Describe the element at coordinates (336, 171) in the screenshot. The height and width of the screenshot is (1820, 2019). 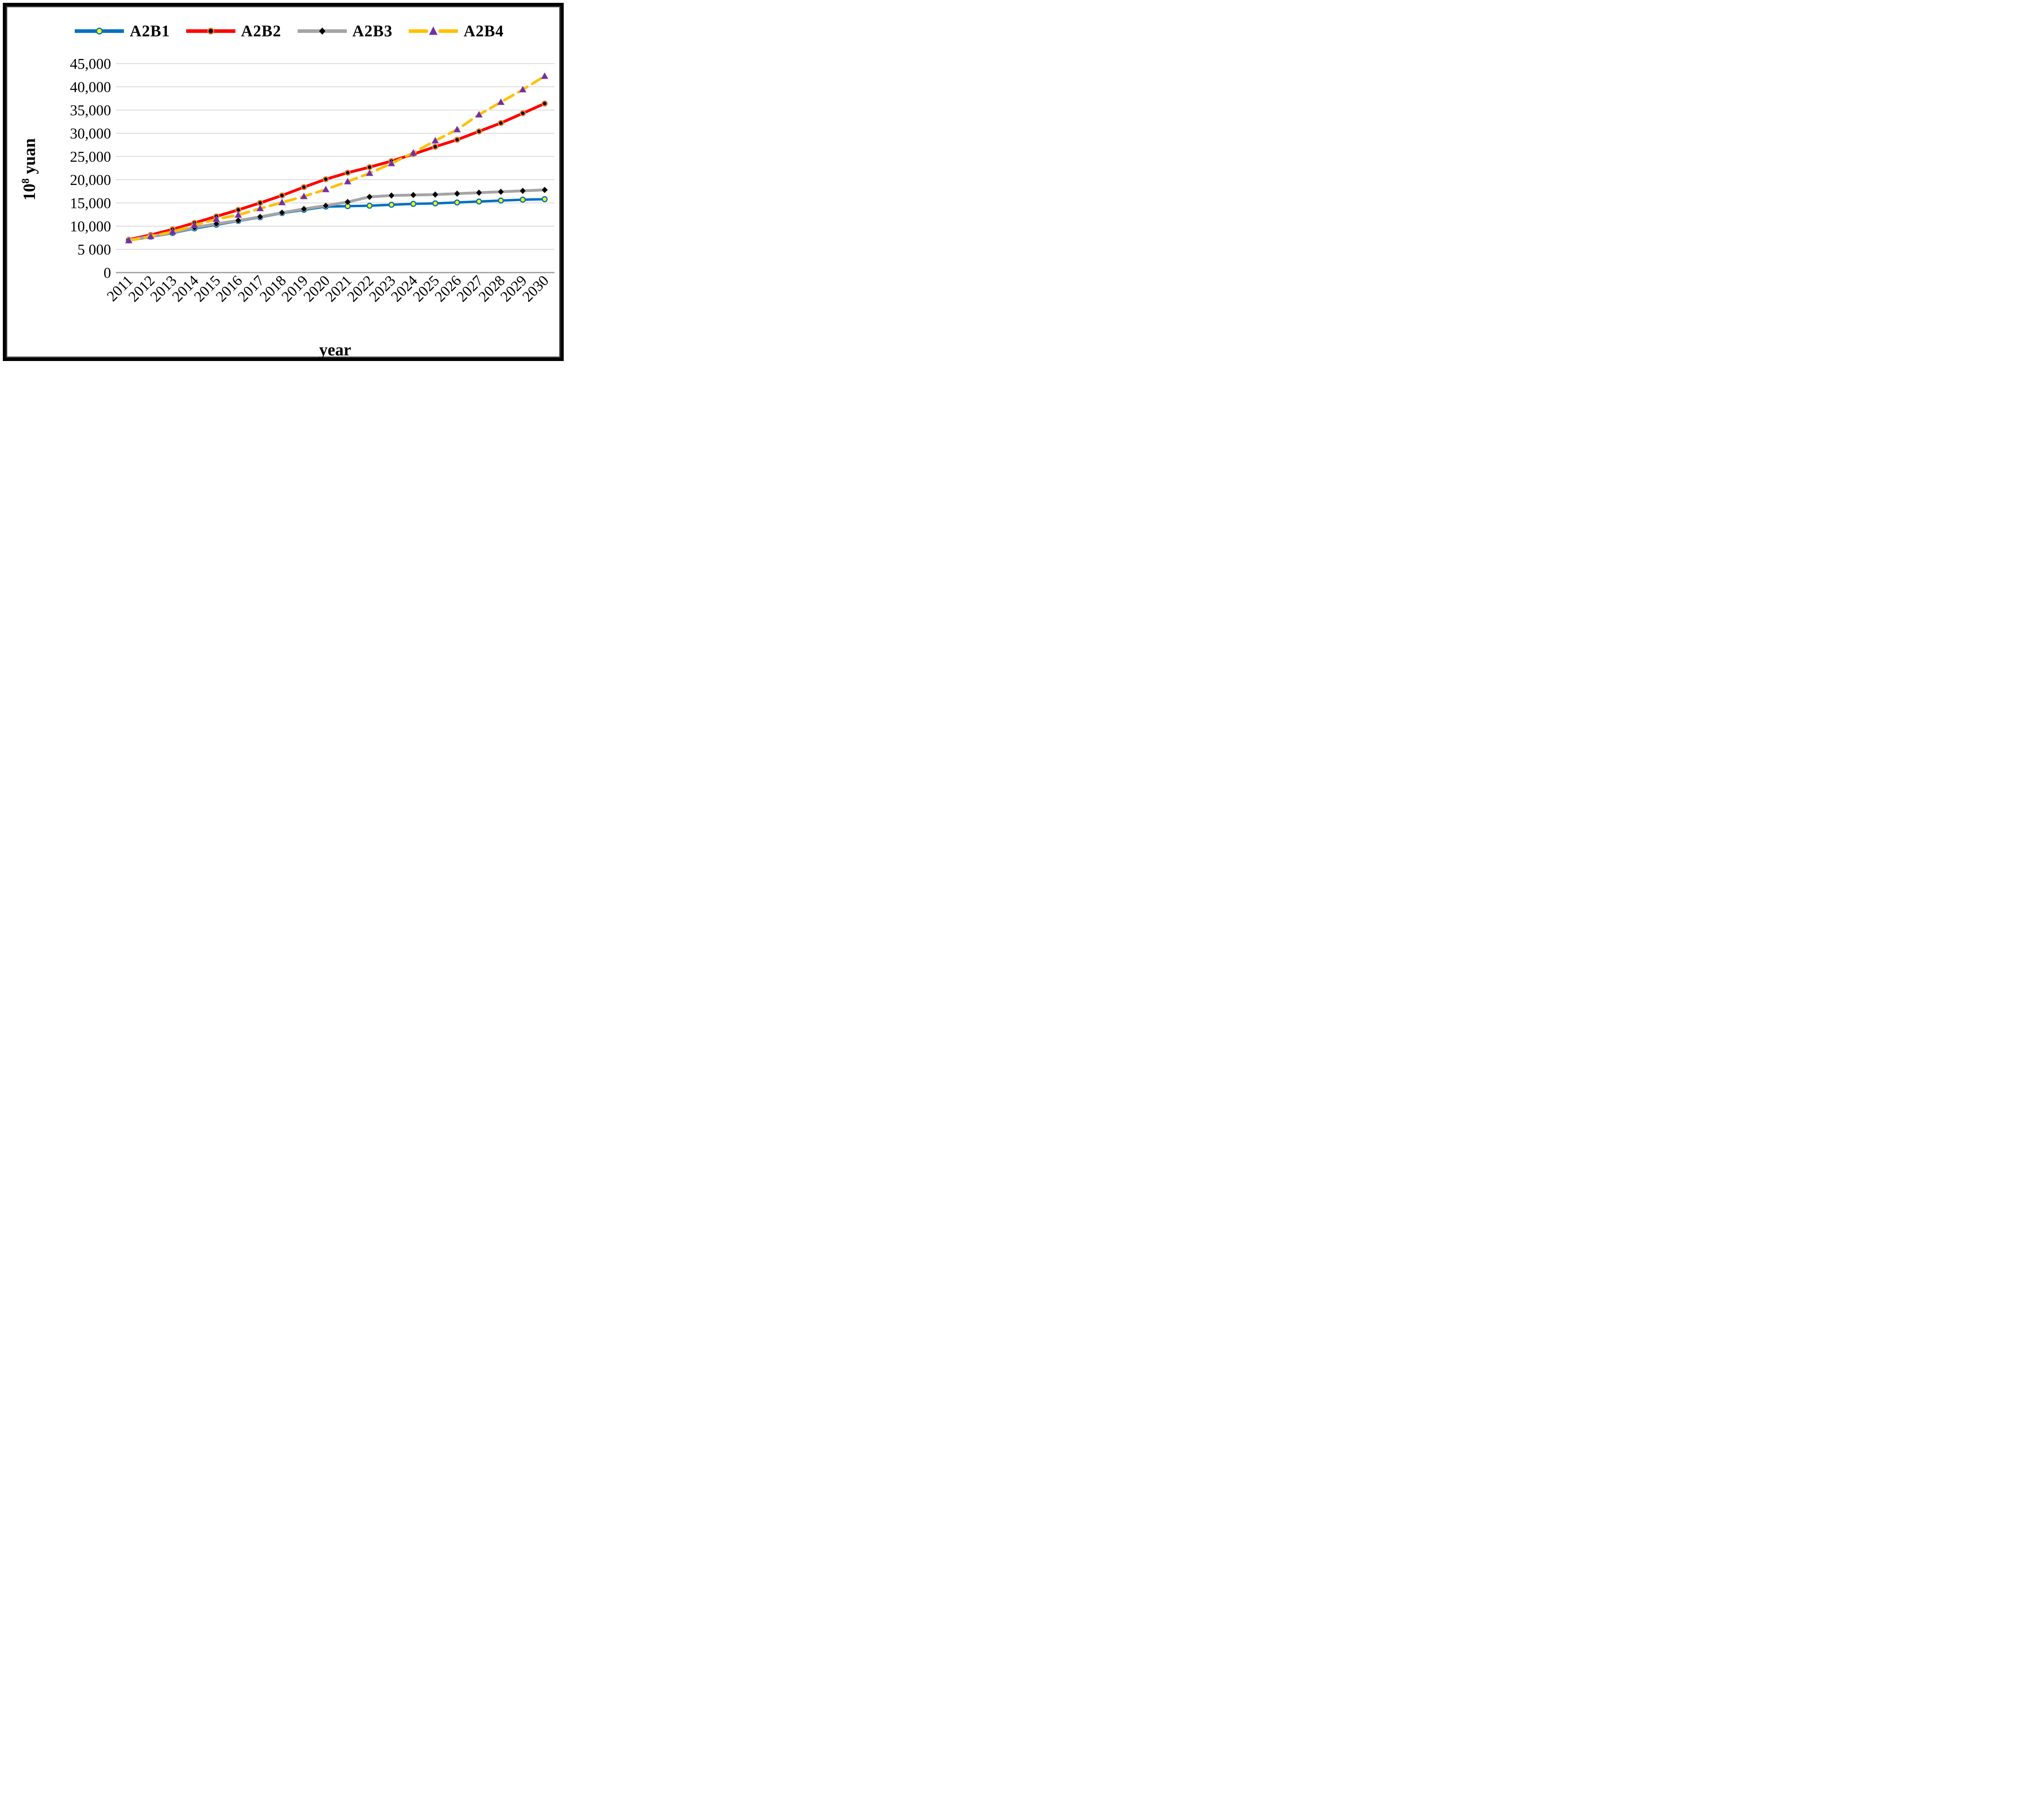
I see `series-line-a2b2` at that location.